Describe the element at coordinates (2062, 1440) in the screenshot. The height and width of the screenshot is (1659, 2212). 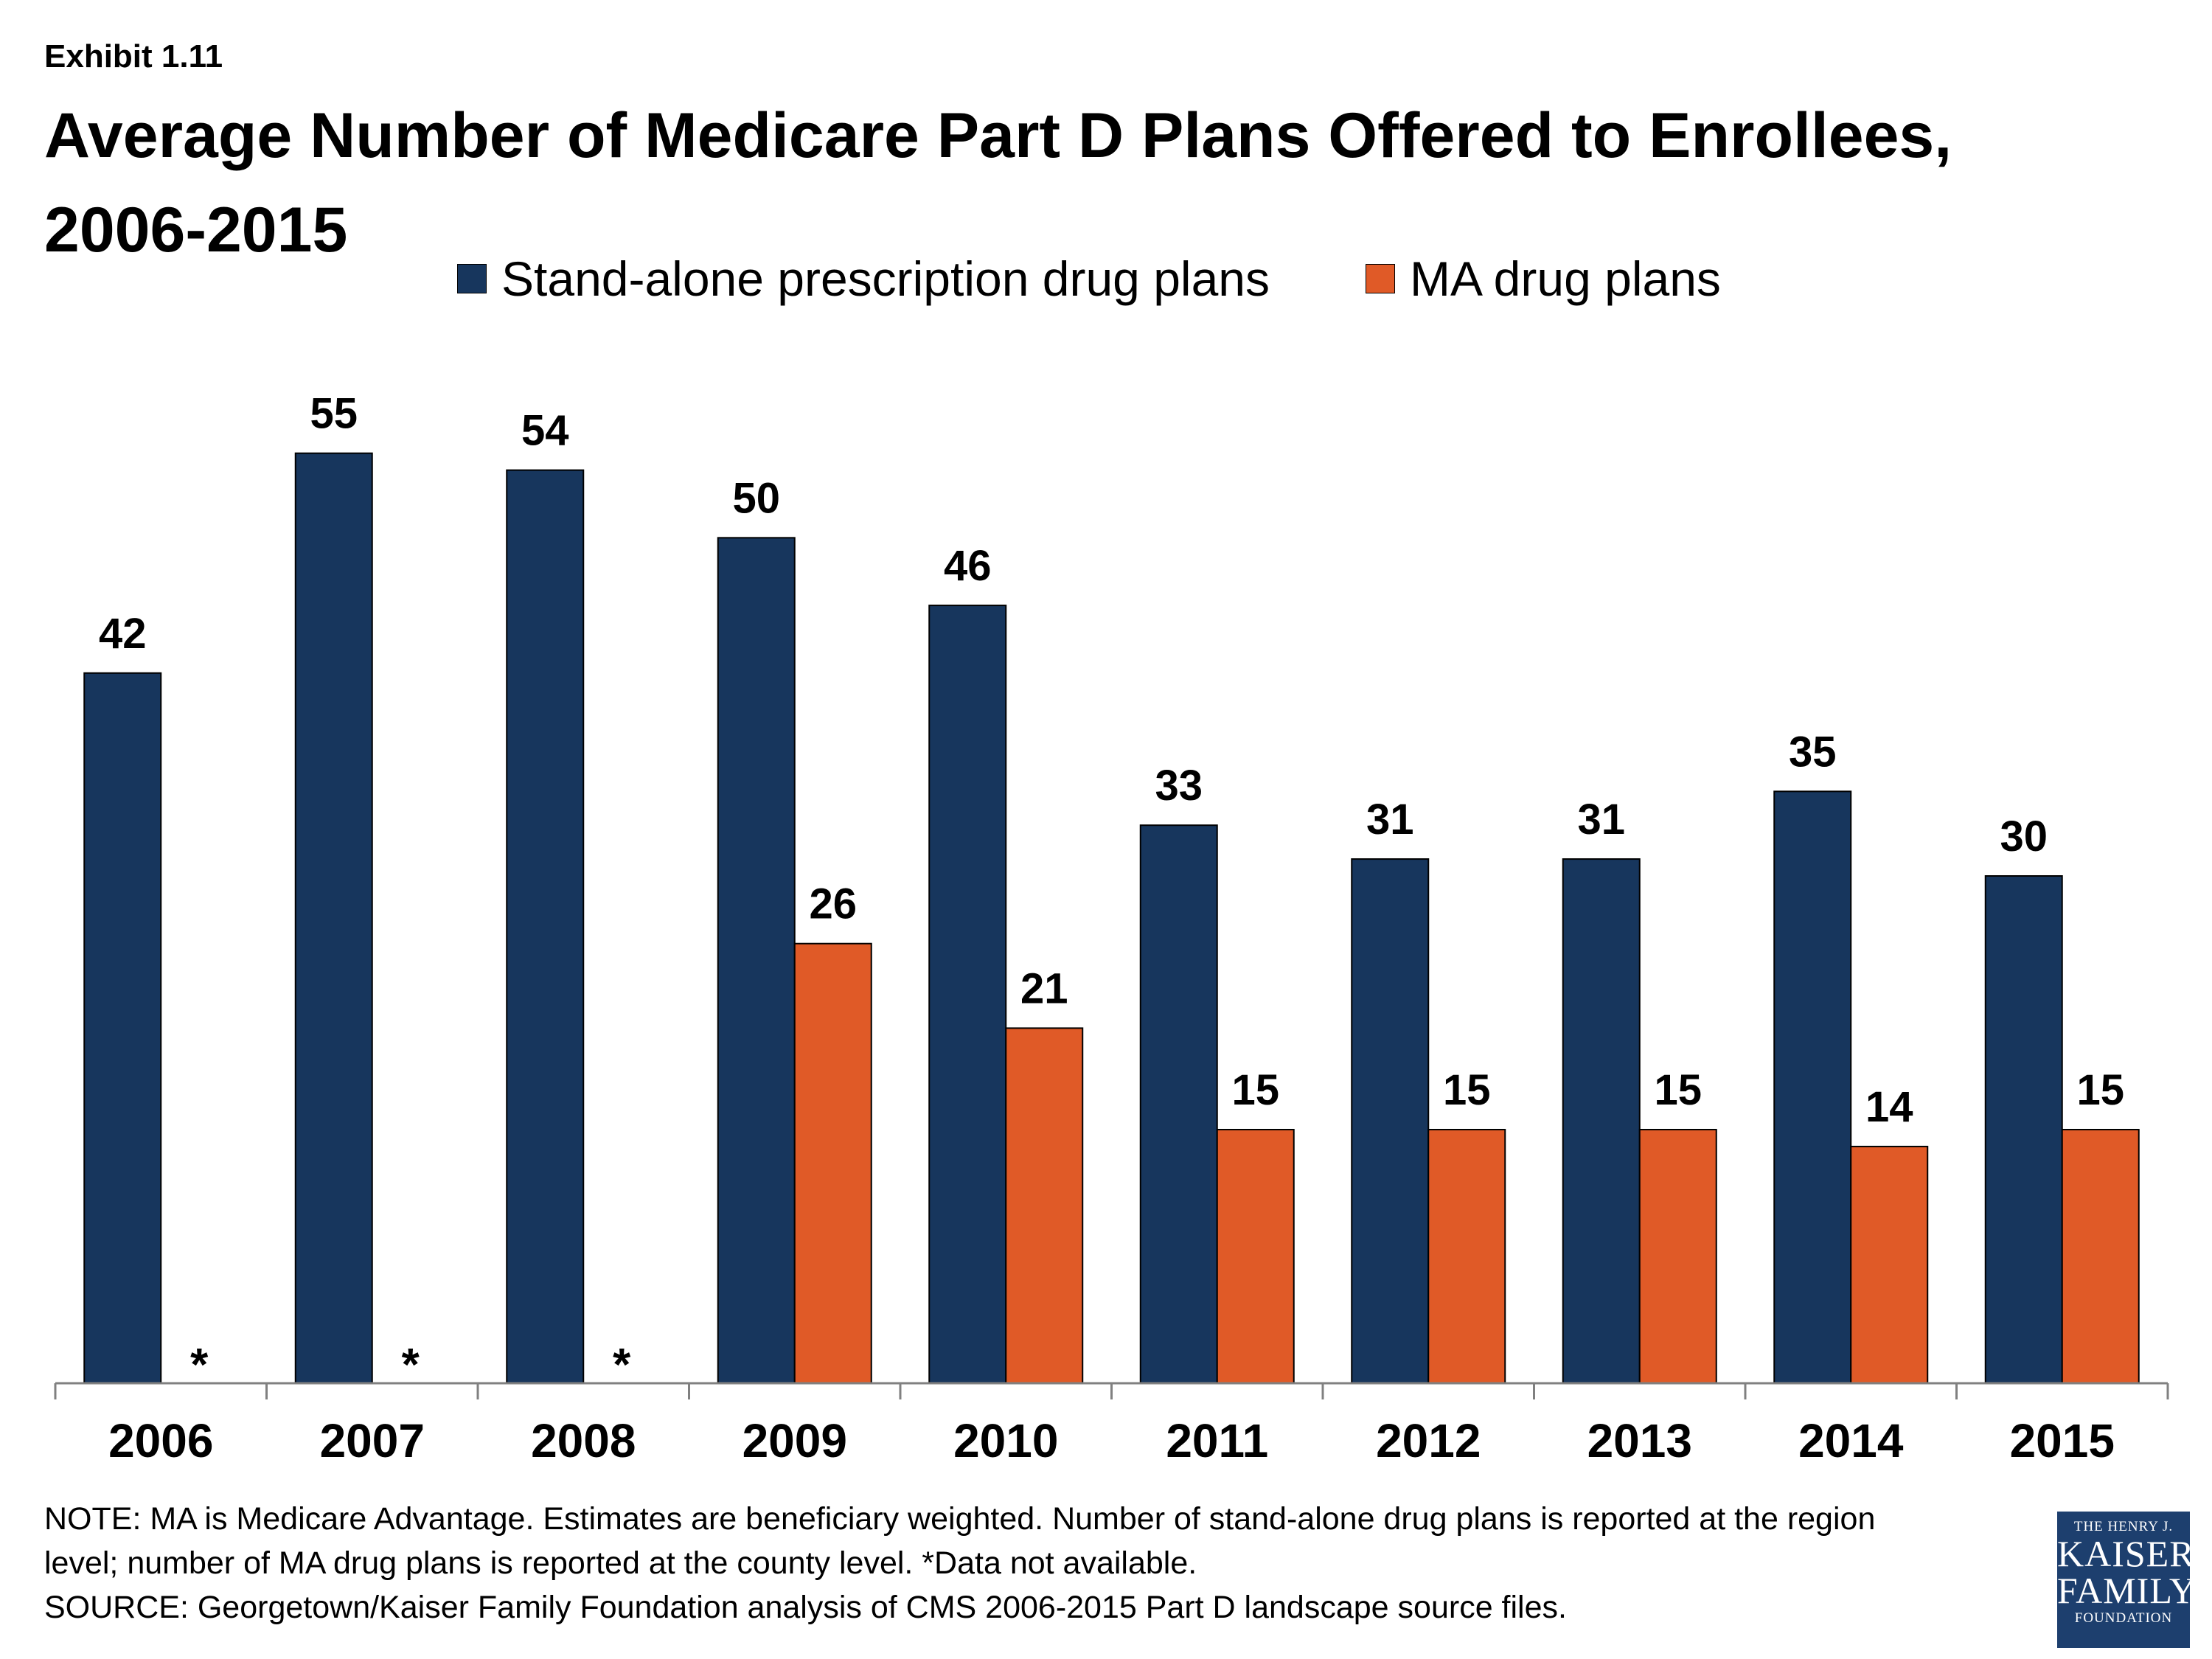
I see `x-tick-label: 2015` at that location.